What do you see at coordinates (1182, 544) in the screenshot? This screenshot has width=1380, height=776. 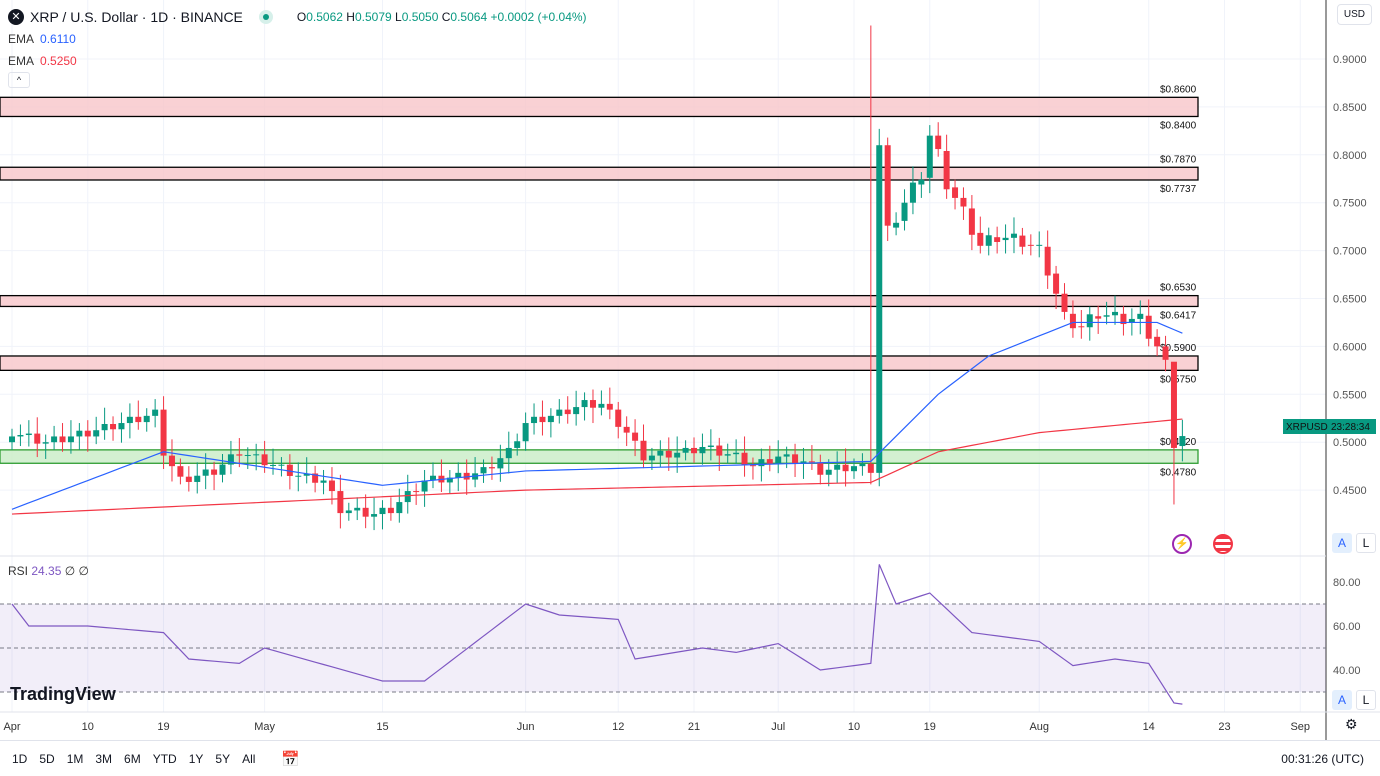 I see `lightning-event-icon: ⚡` at bounding box center [1182, 544].